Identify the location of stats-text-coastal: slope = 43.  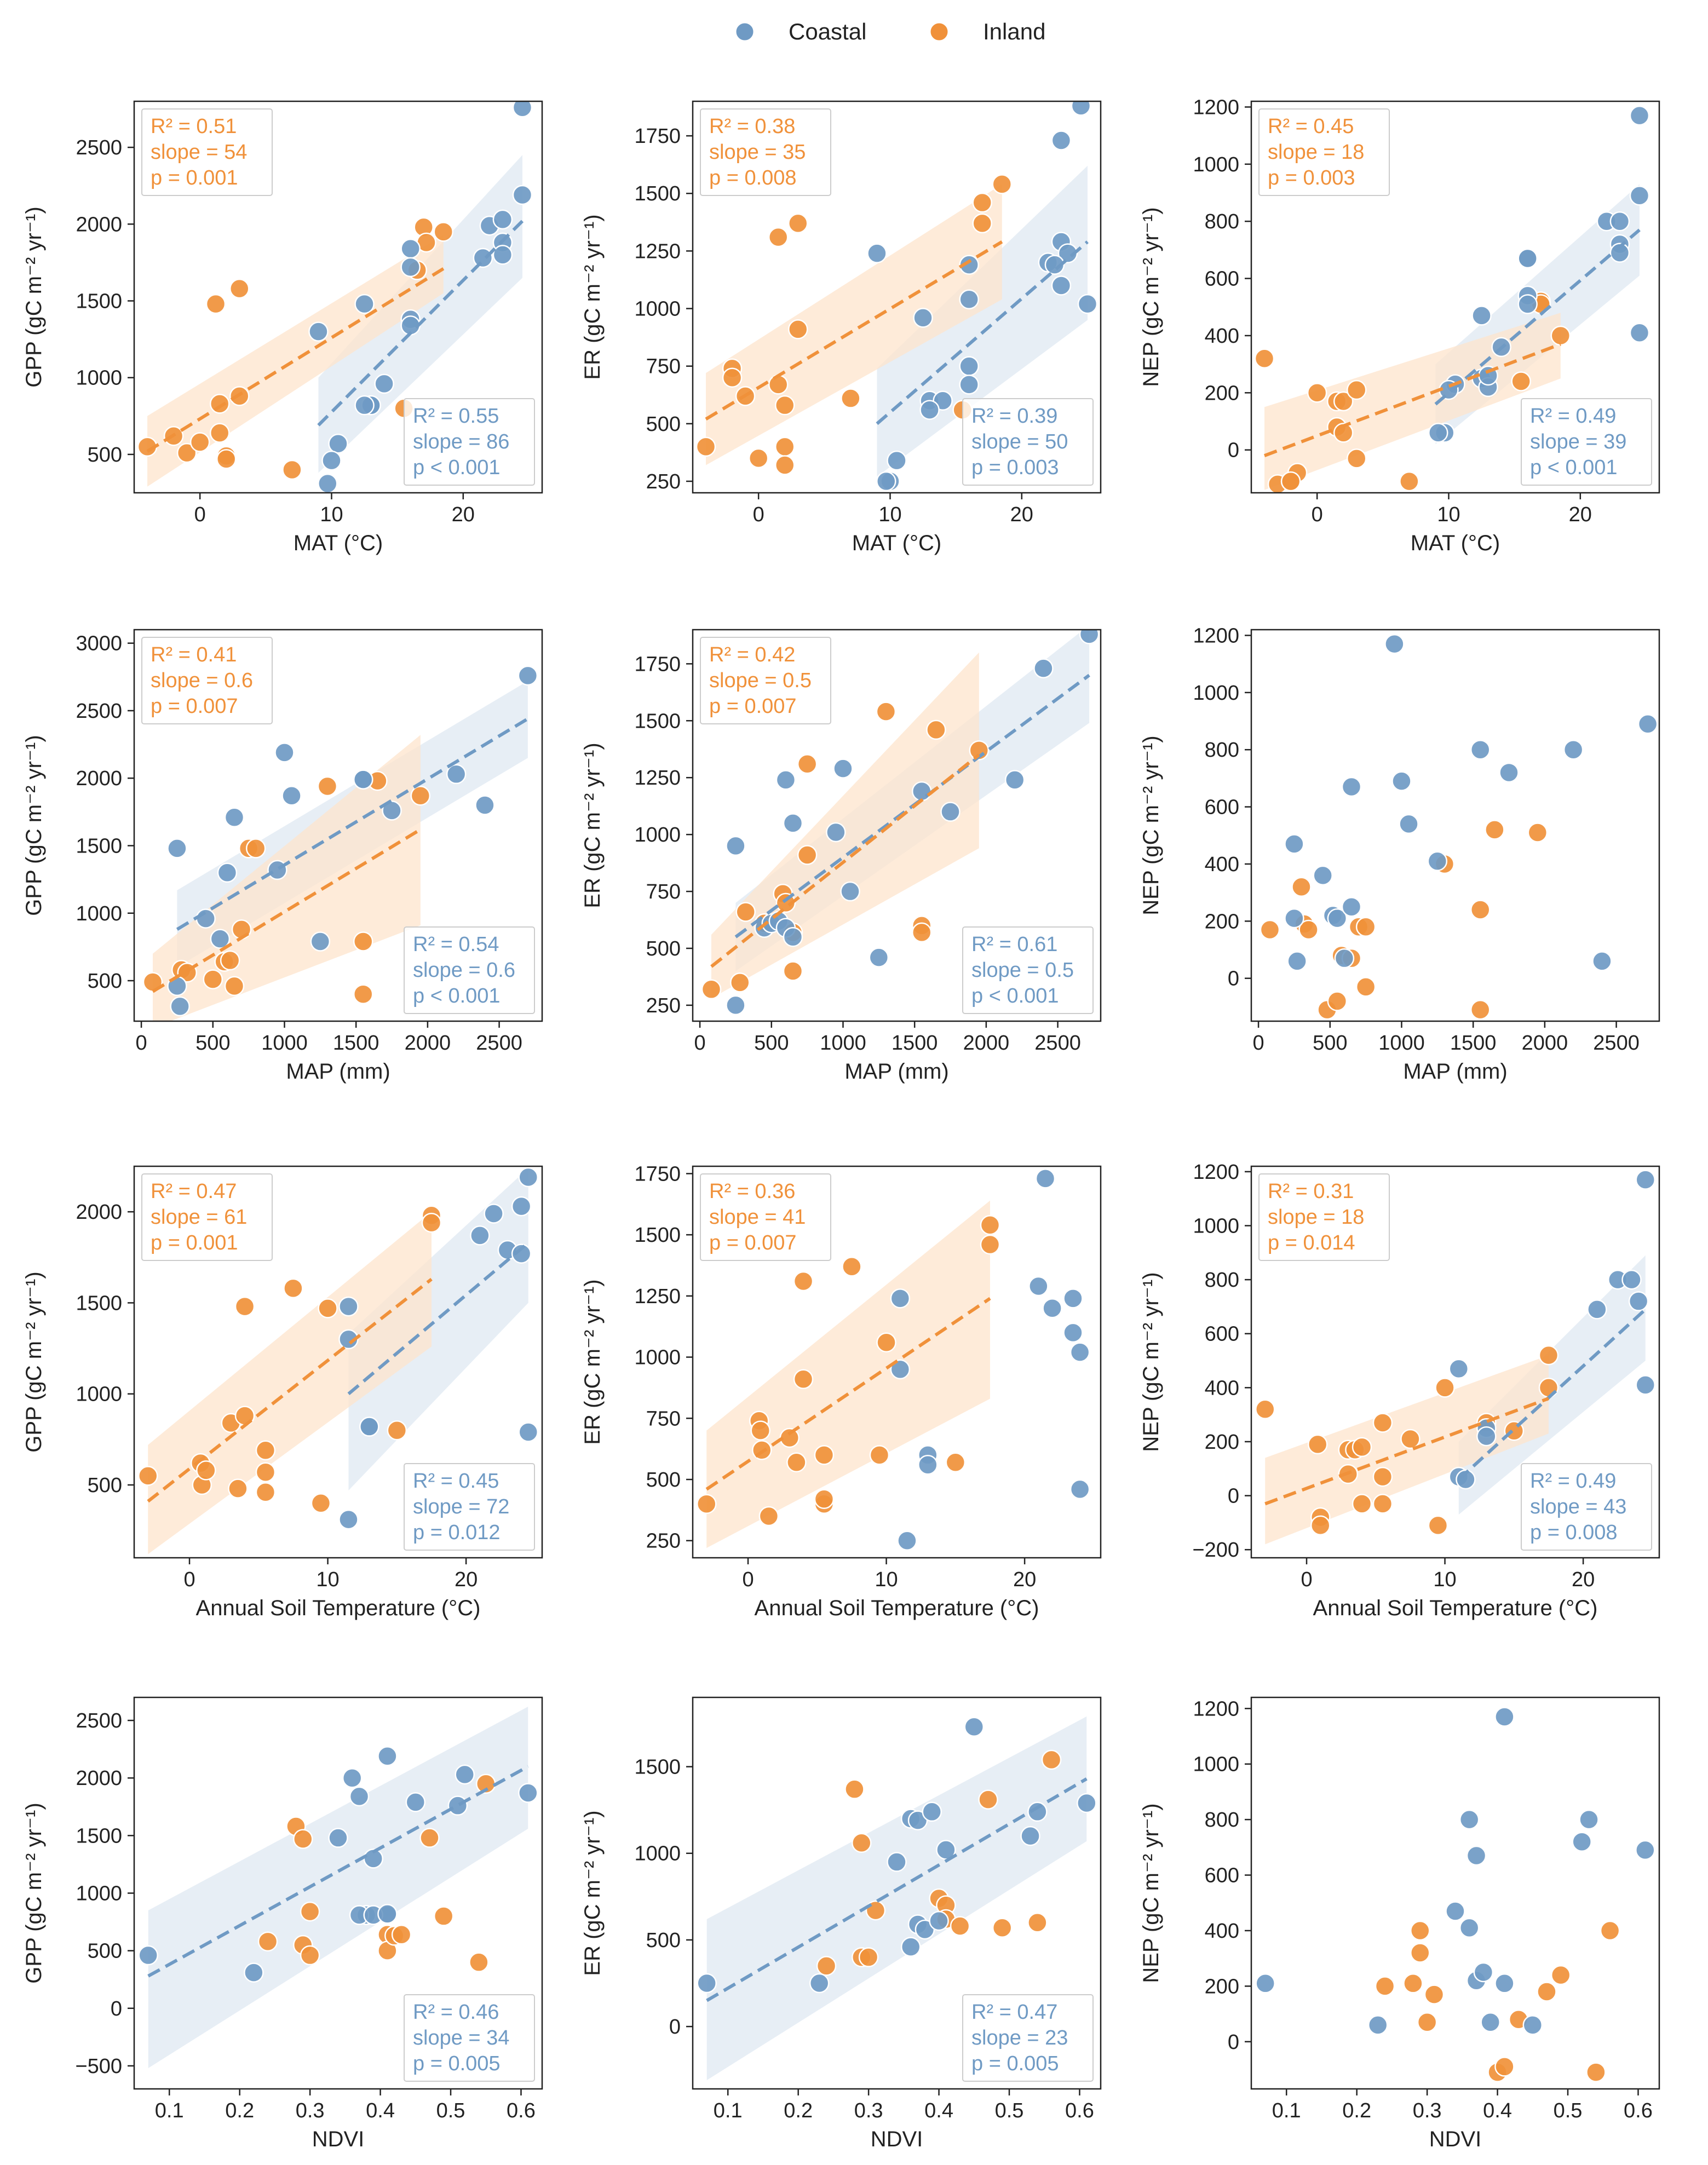
(1578, 1506).